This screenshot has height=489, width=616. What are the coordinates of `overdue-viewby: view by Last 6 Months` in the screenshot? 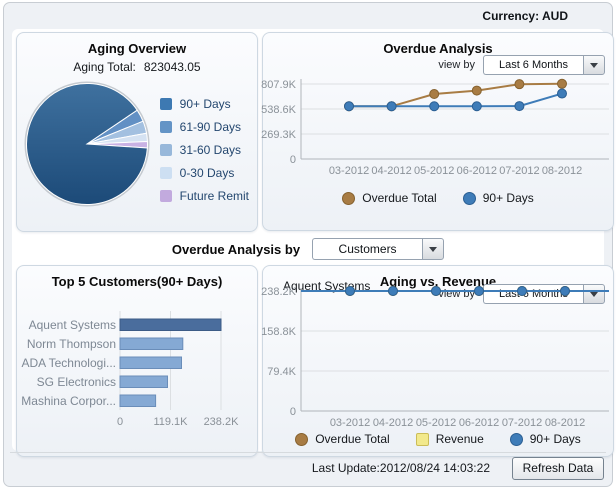 It's located at (521, 65).